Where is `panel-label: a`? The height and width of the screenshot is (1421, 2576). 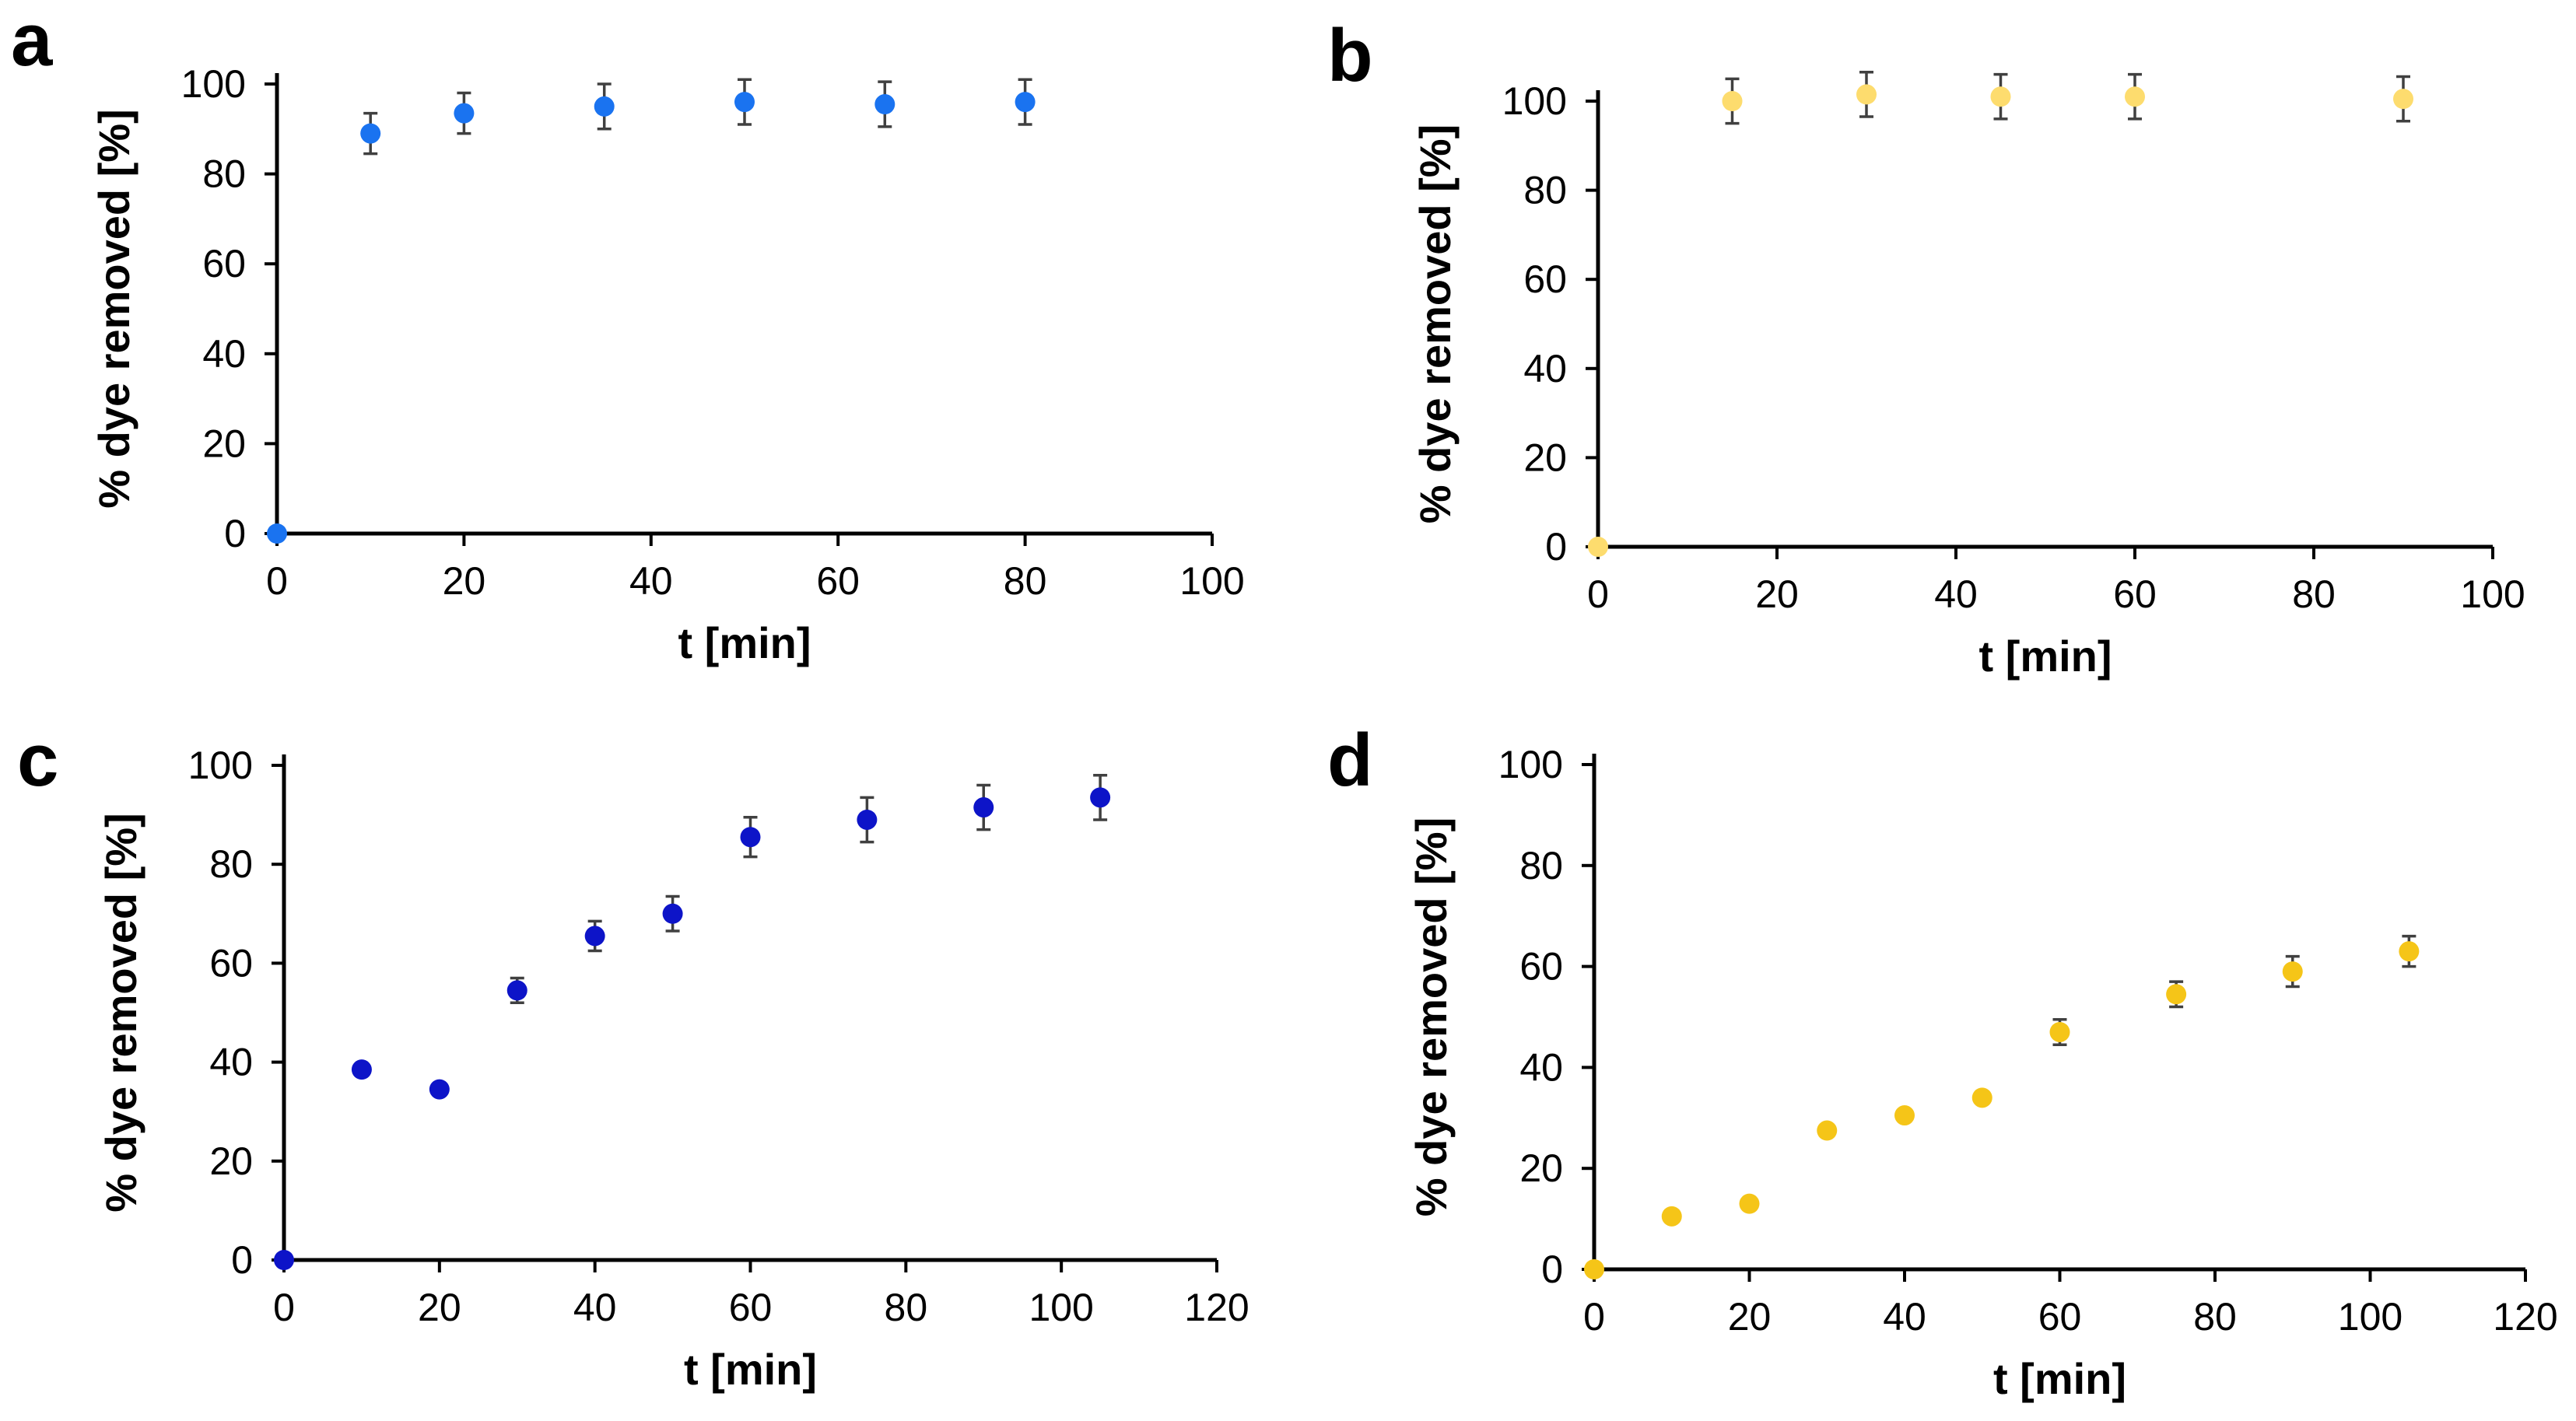 panel-label: a is located at coordinates (32, 41).